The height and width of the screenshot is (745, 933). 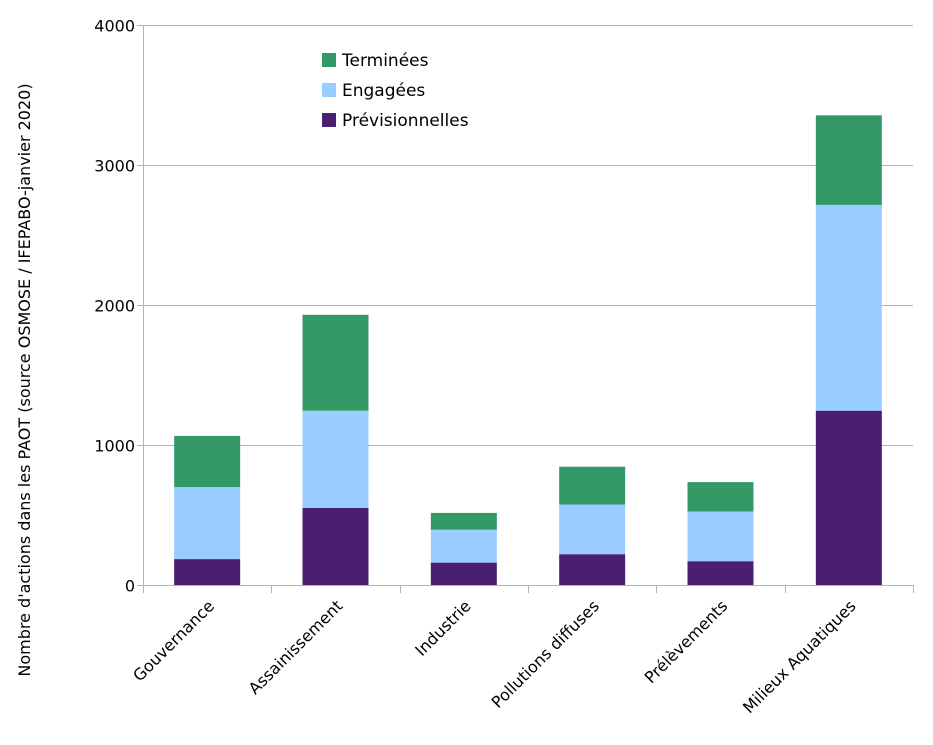 I want to click on legend: Terminées Engagées Prévisionnelles, so click(x=395, y=91).